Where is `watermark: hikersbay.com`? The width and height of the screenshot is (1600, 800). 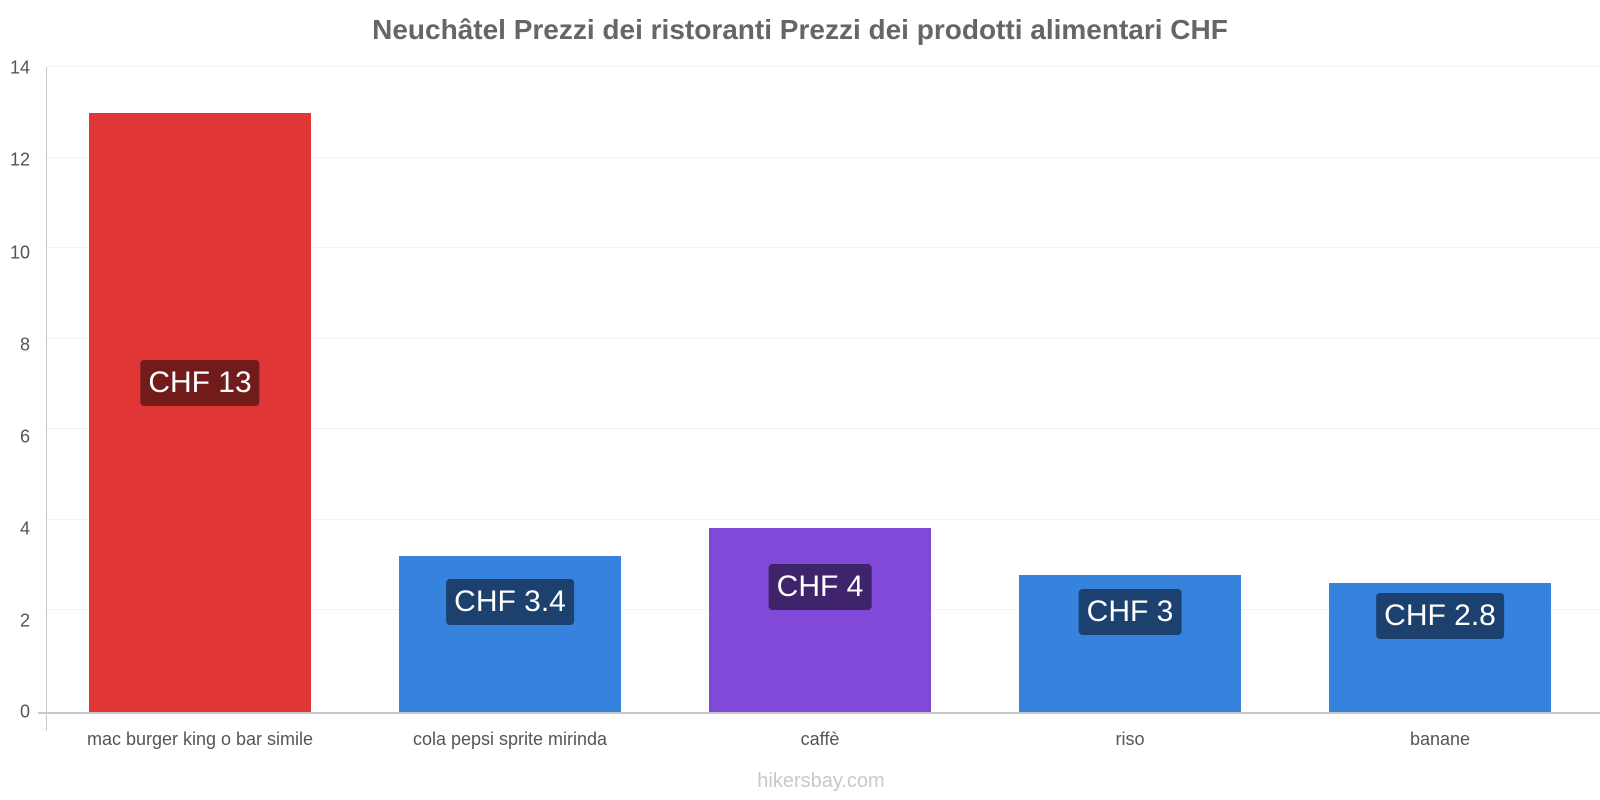
watermark: hikersbay.com is located at coordinates (821, 781).